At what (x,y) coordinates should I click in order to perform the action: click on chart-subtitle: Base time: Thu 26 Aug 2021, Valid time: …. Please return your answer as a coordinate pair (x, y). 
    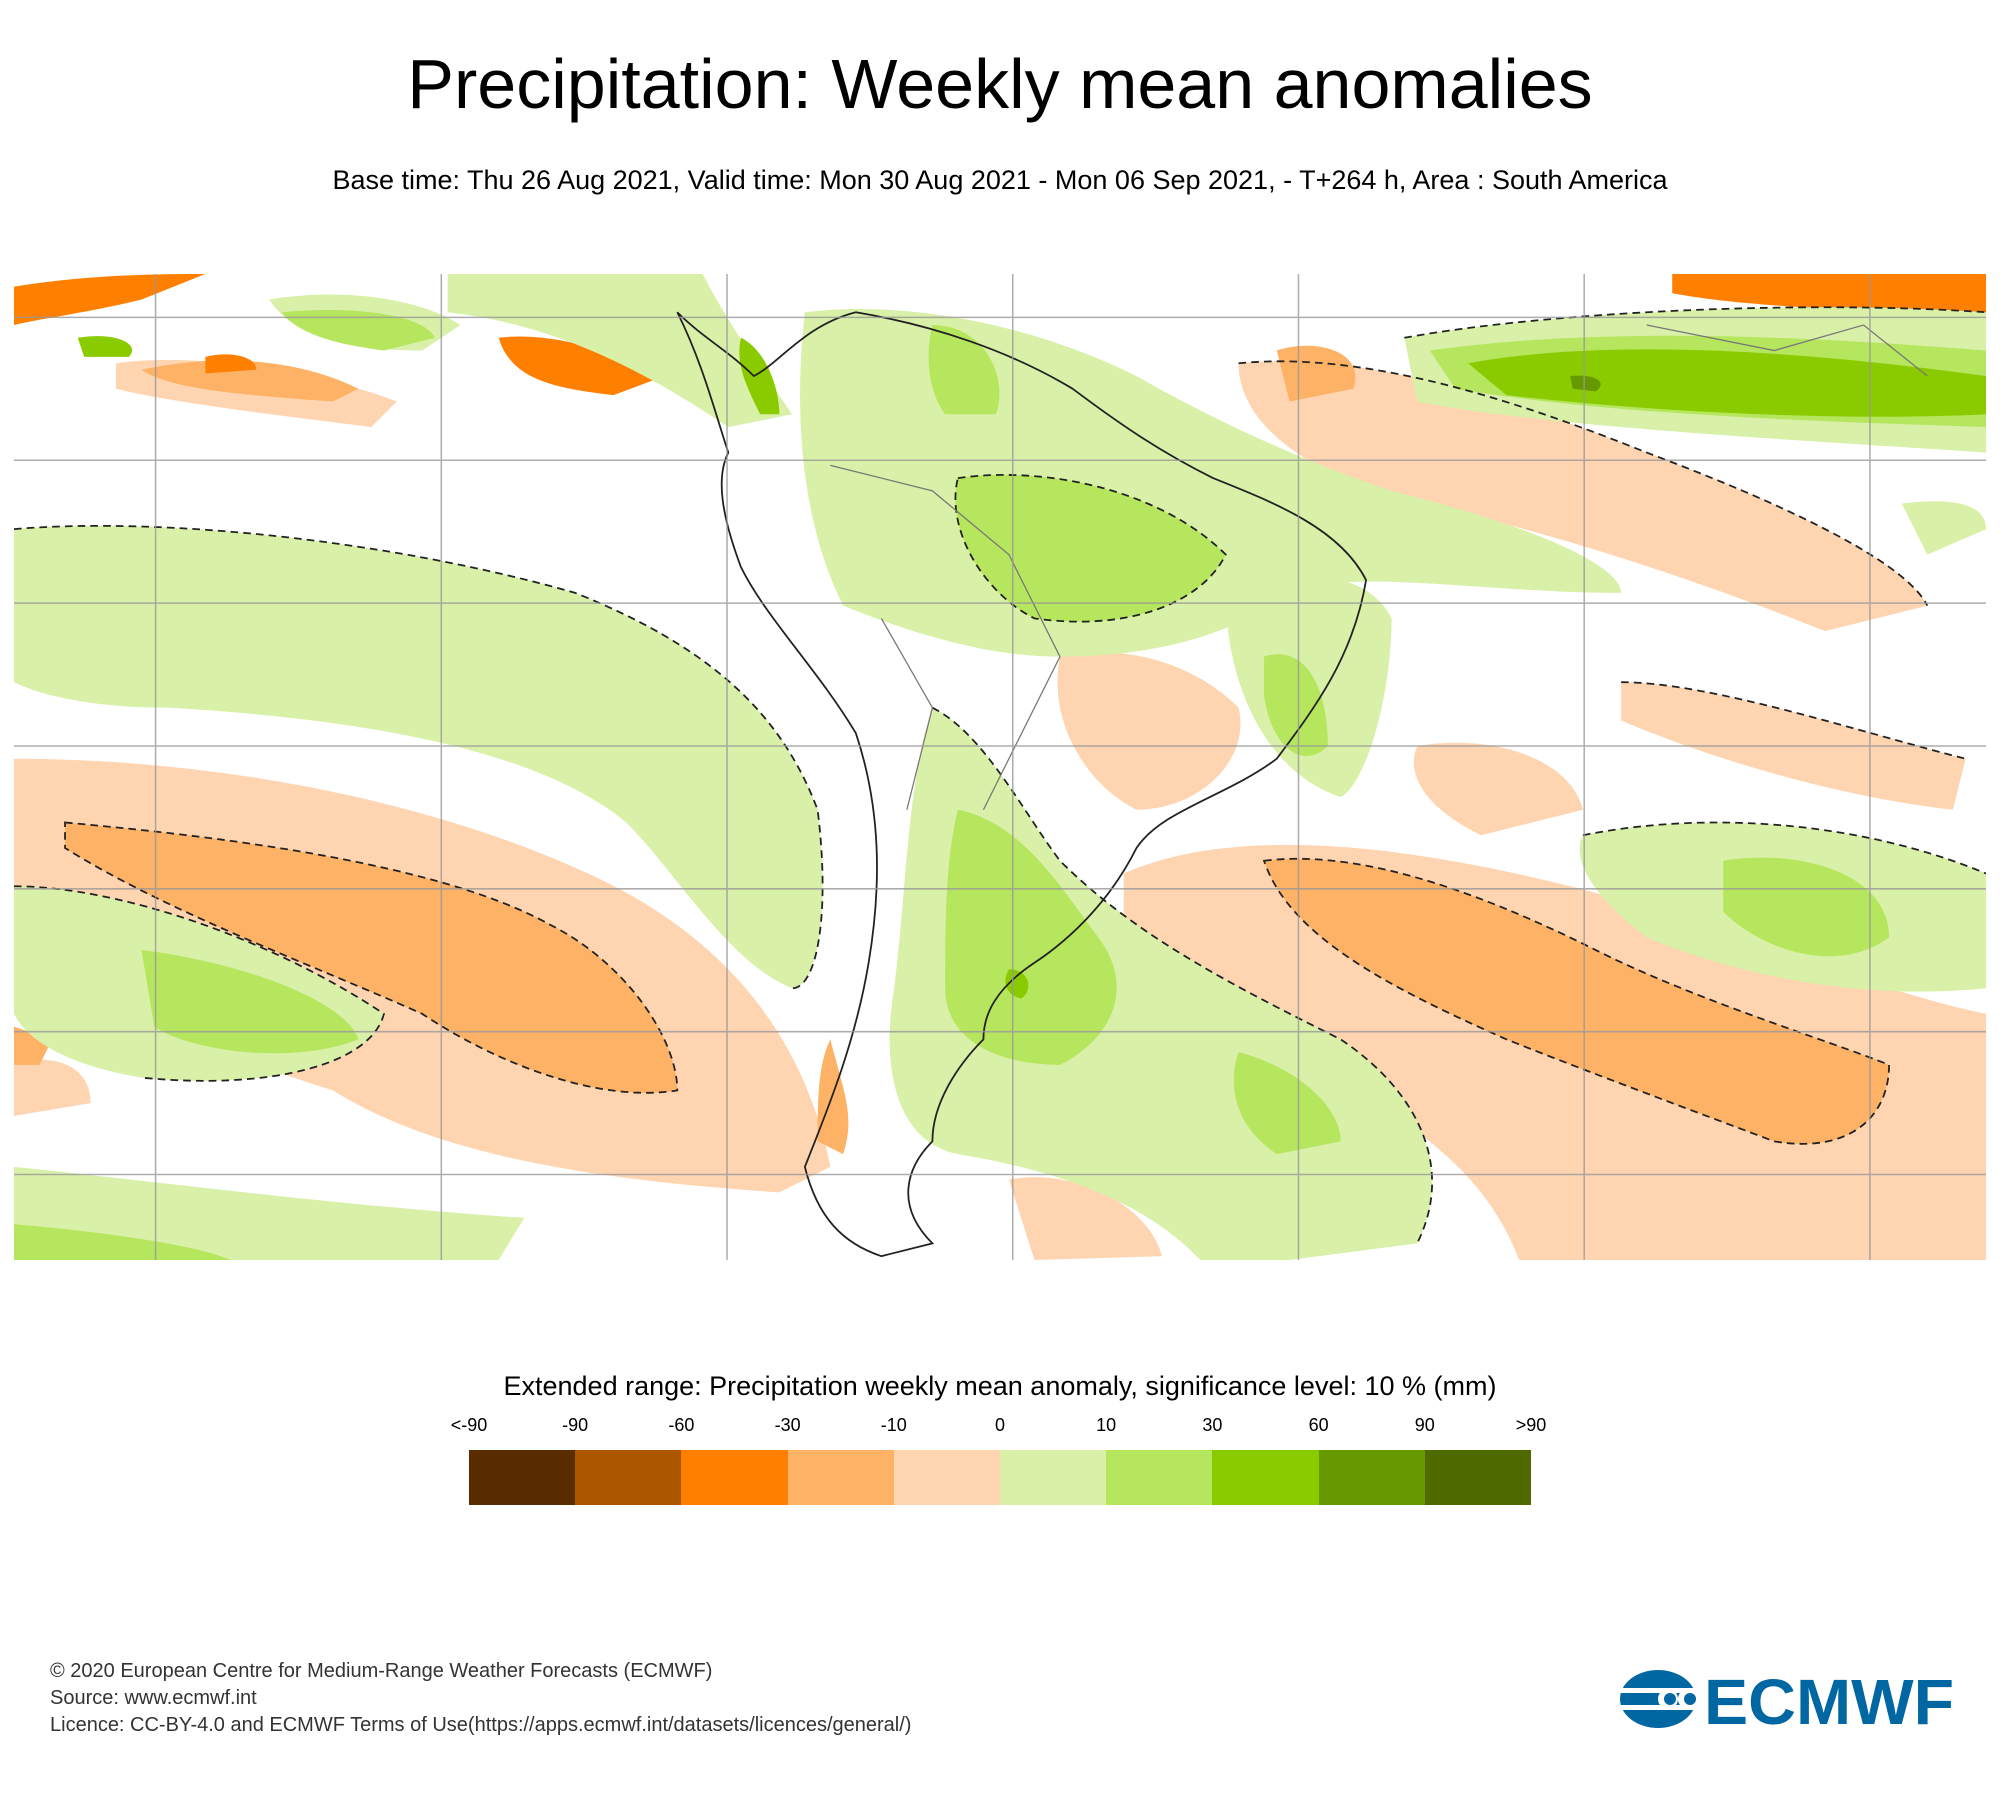
    Looking at the image, I should click on (1000, 180).